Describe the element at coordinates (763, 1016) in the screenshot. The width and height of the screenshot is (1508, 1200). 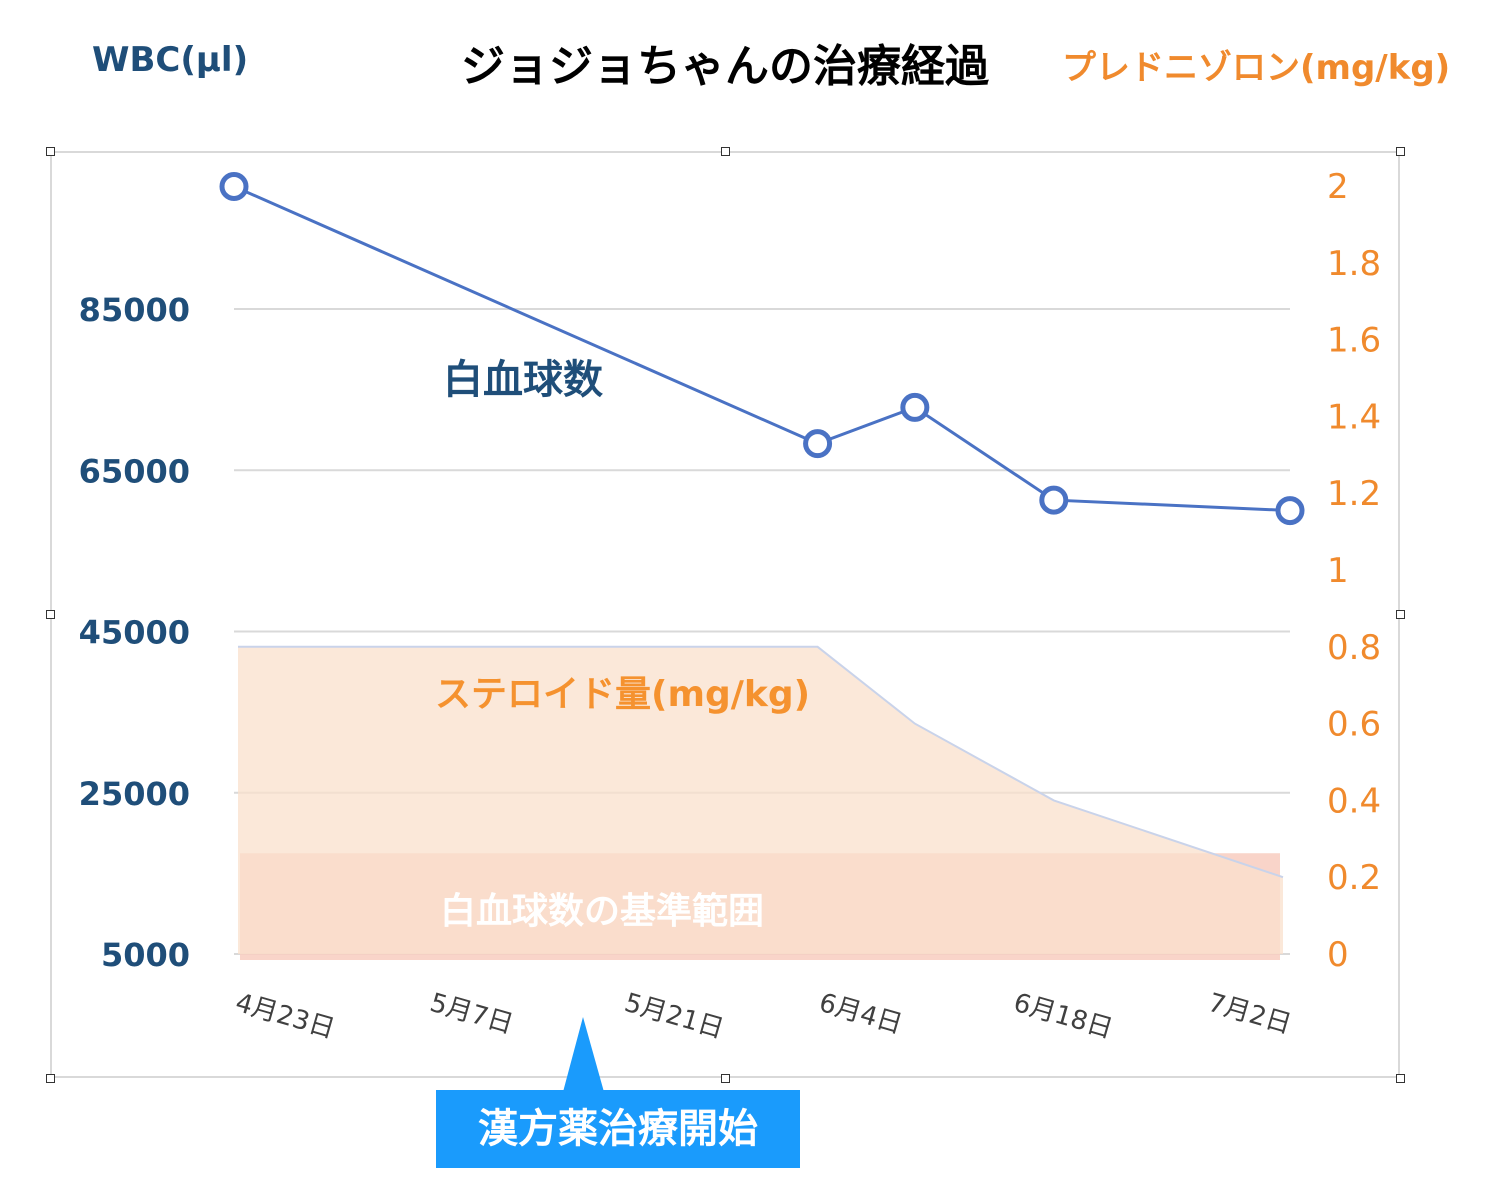
I see `x-axis-ticks: 4月23日 5月7日 5月21日 6月4日 6月18日 7月2日` at that location.